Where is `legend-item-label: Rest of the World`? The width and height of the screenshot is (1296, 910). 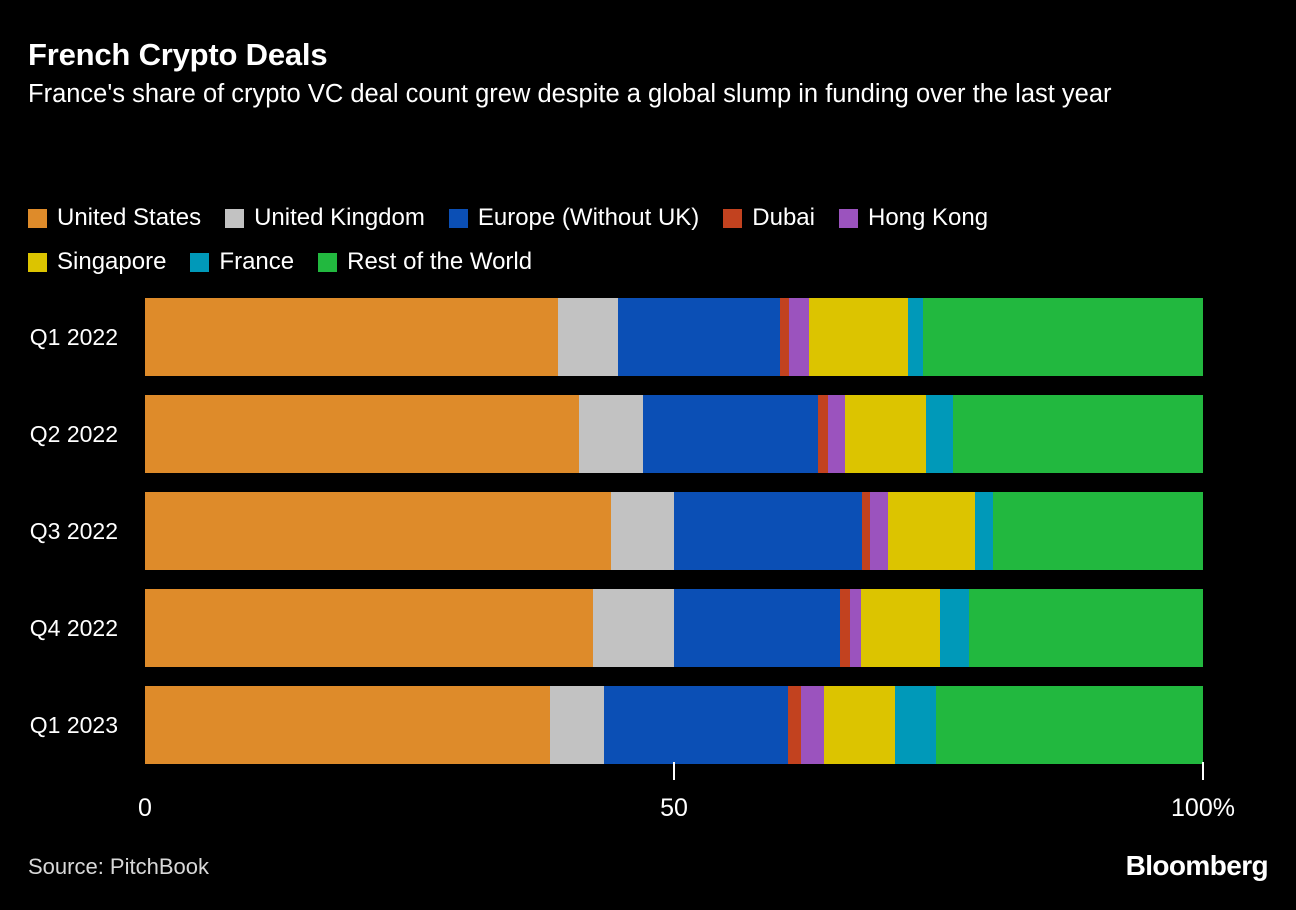 legend-item-label: Rest of the World is located at coordinates (440, 261).